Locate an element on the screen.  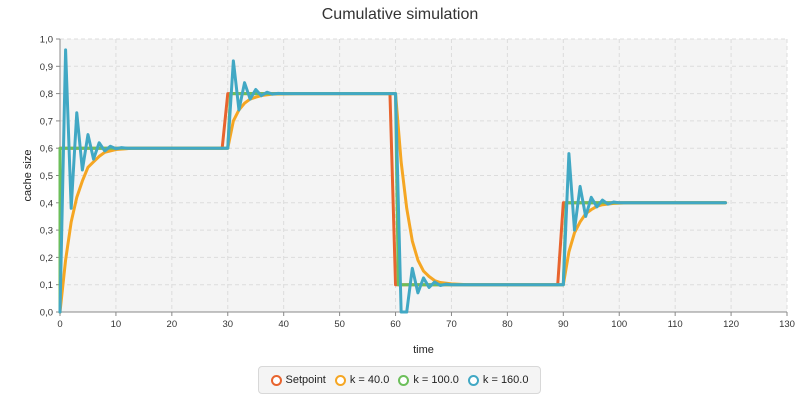
y-tick-label: 0,1 is located at coordinates (46, 285).